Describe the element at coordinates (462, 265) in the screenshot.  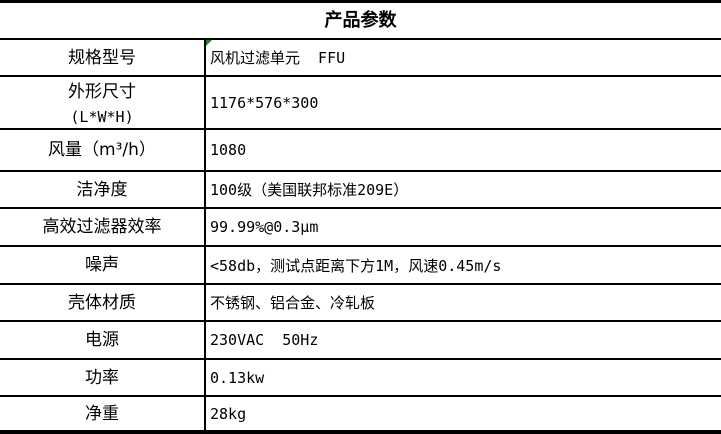
I see `row-value: <58db，测试点距离下方1M，风速0.45m/s` at that location.